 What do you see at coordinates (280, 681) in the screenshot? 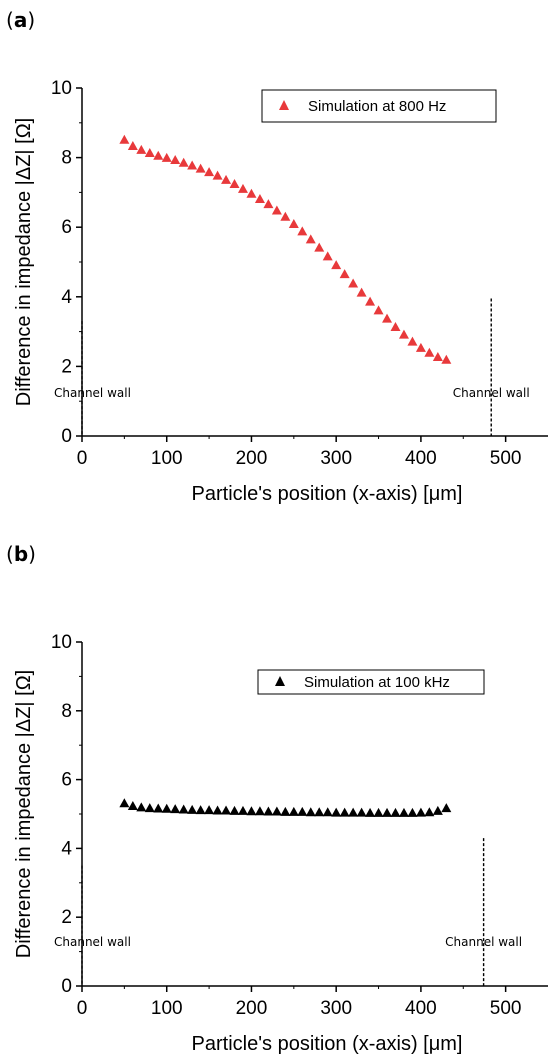
I see `legend-marker` at bounding box center [280, 681].